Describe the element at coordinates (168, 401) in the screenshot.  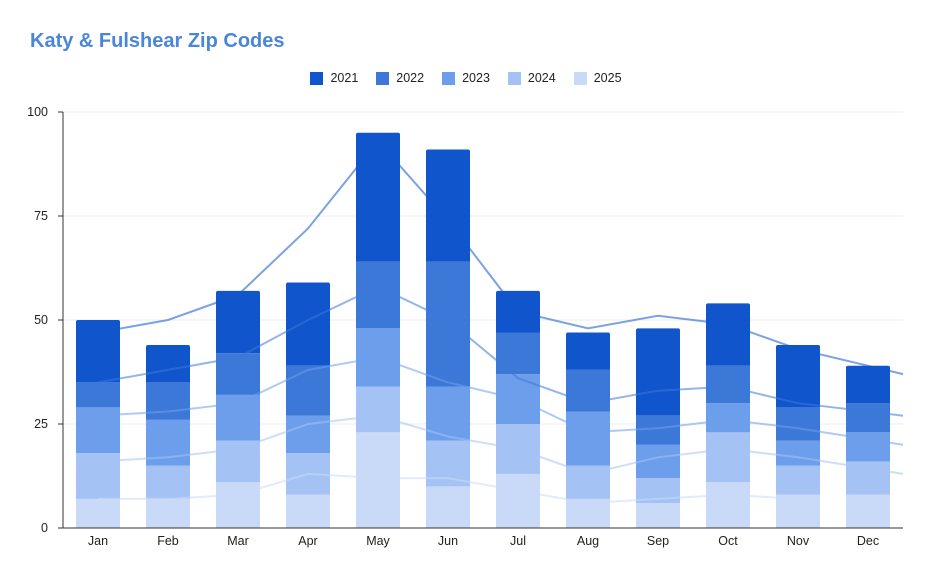
I see `bar-segment-2022-Feb` at that location.